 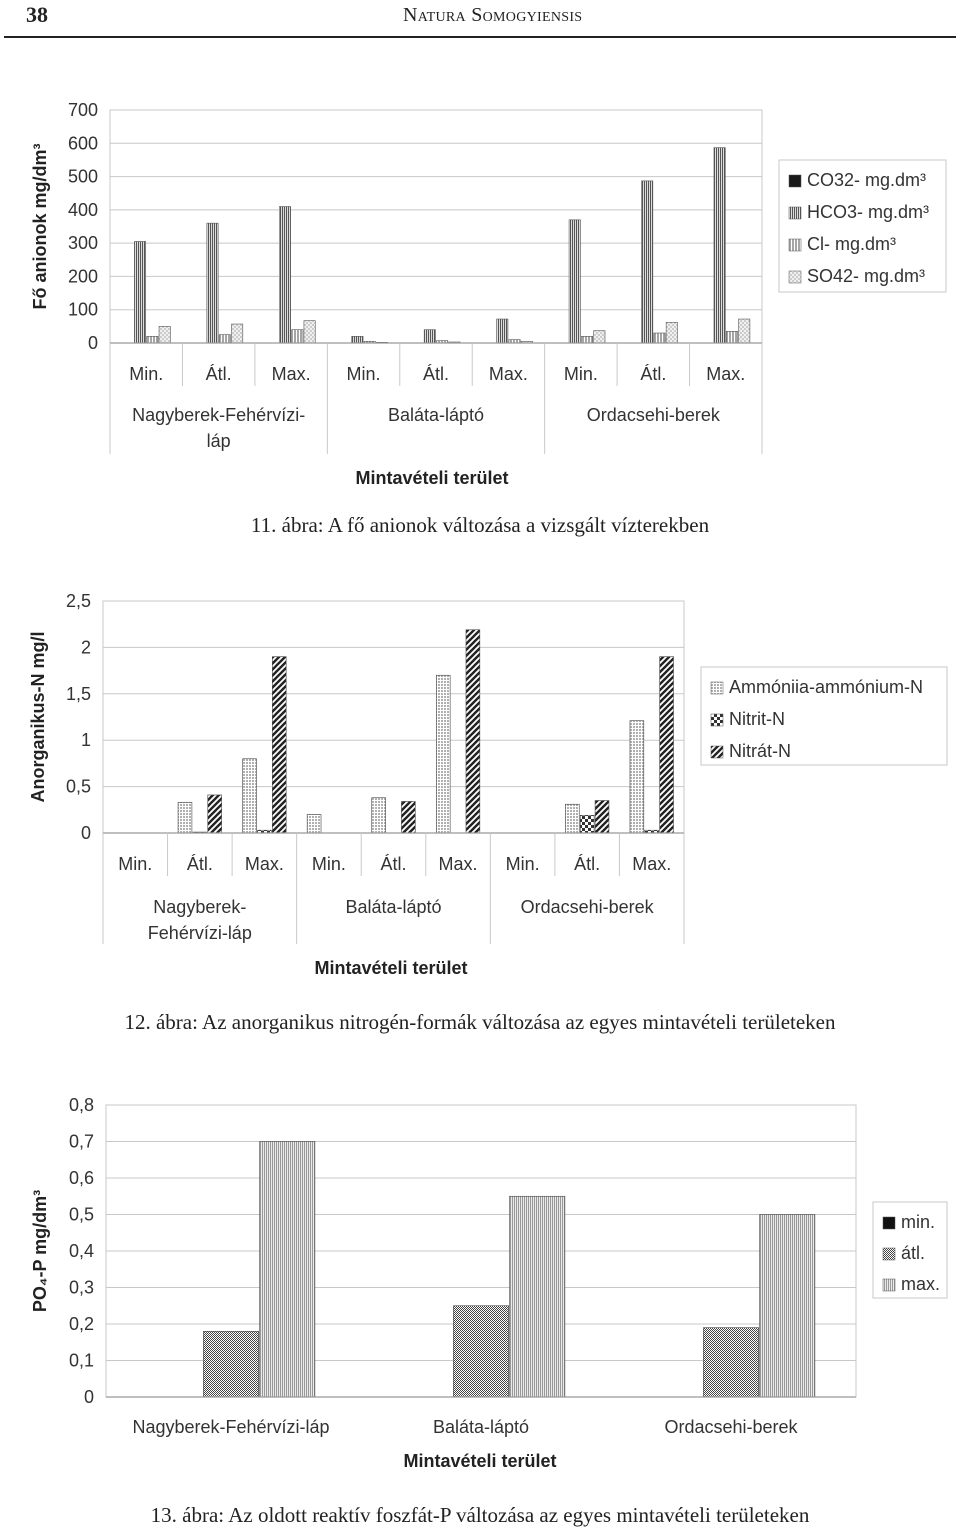 What do you see at coordinates (81, 1142) in the screenshot?
I see `y-tick-label: 0,7` at bounding box center [81, 1142].